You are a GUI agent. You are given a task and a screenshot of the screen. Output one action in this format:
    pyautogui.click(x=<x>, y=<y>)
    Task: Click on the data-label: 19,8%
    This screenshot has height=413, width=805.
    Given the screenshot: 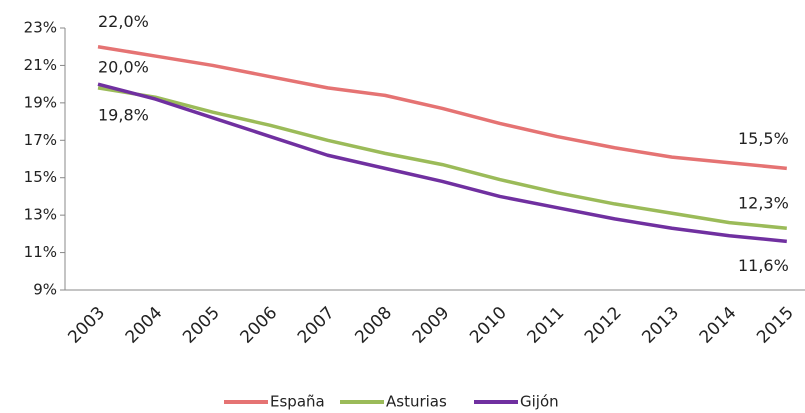 What is the action you would take?
    pyautogui.click(x=123, y=114)
    